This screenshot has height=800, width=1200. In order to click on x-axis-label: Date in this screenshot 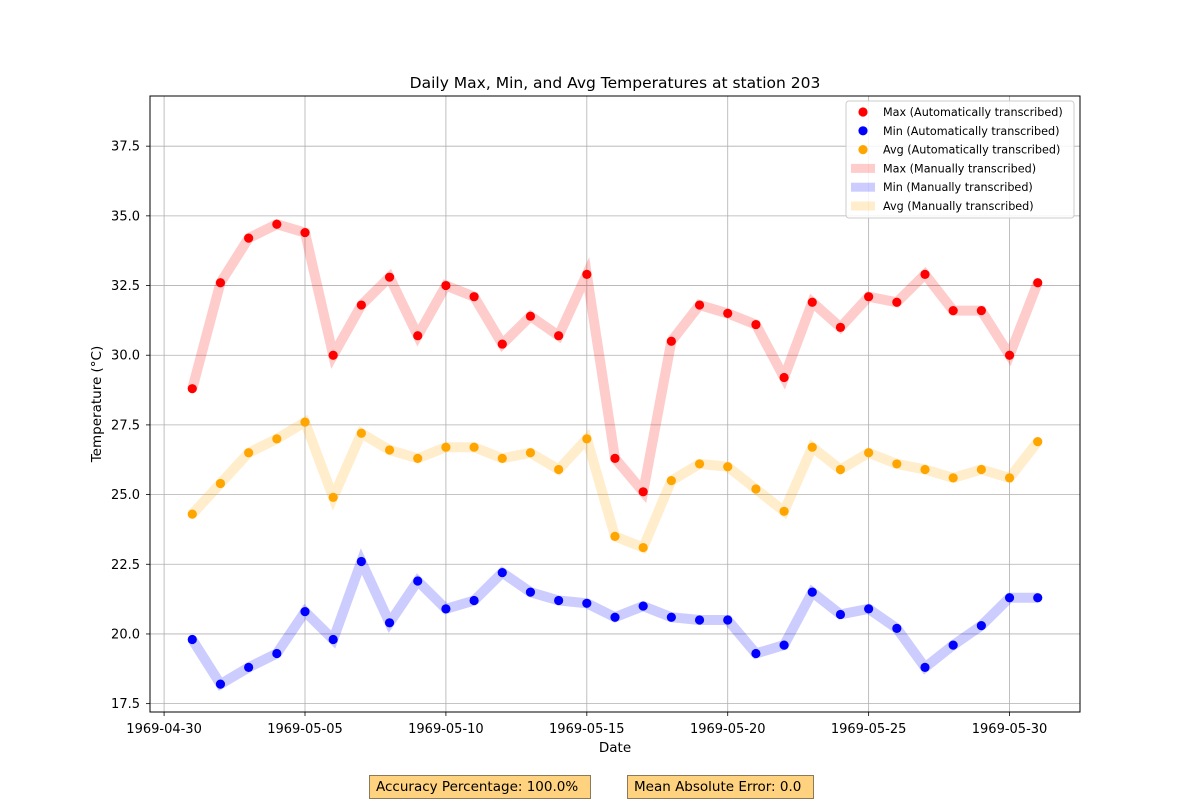, I will do `click(615, 748)`.